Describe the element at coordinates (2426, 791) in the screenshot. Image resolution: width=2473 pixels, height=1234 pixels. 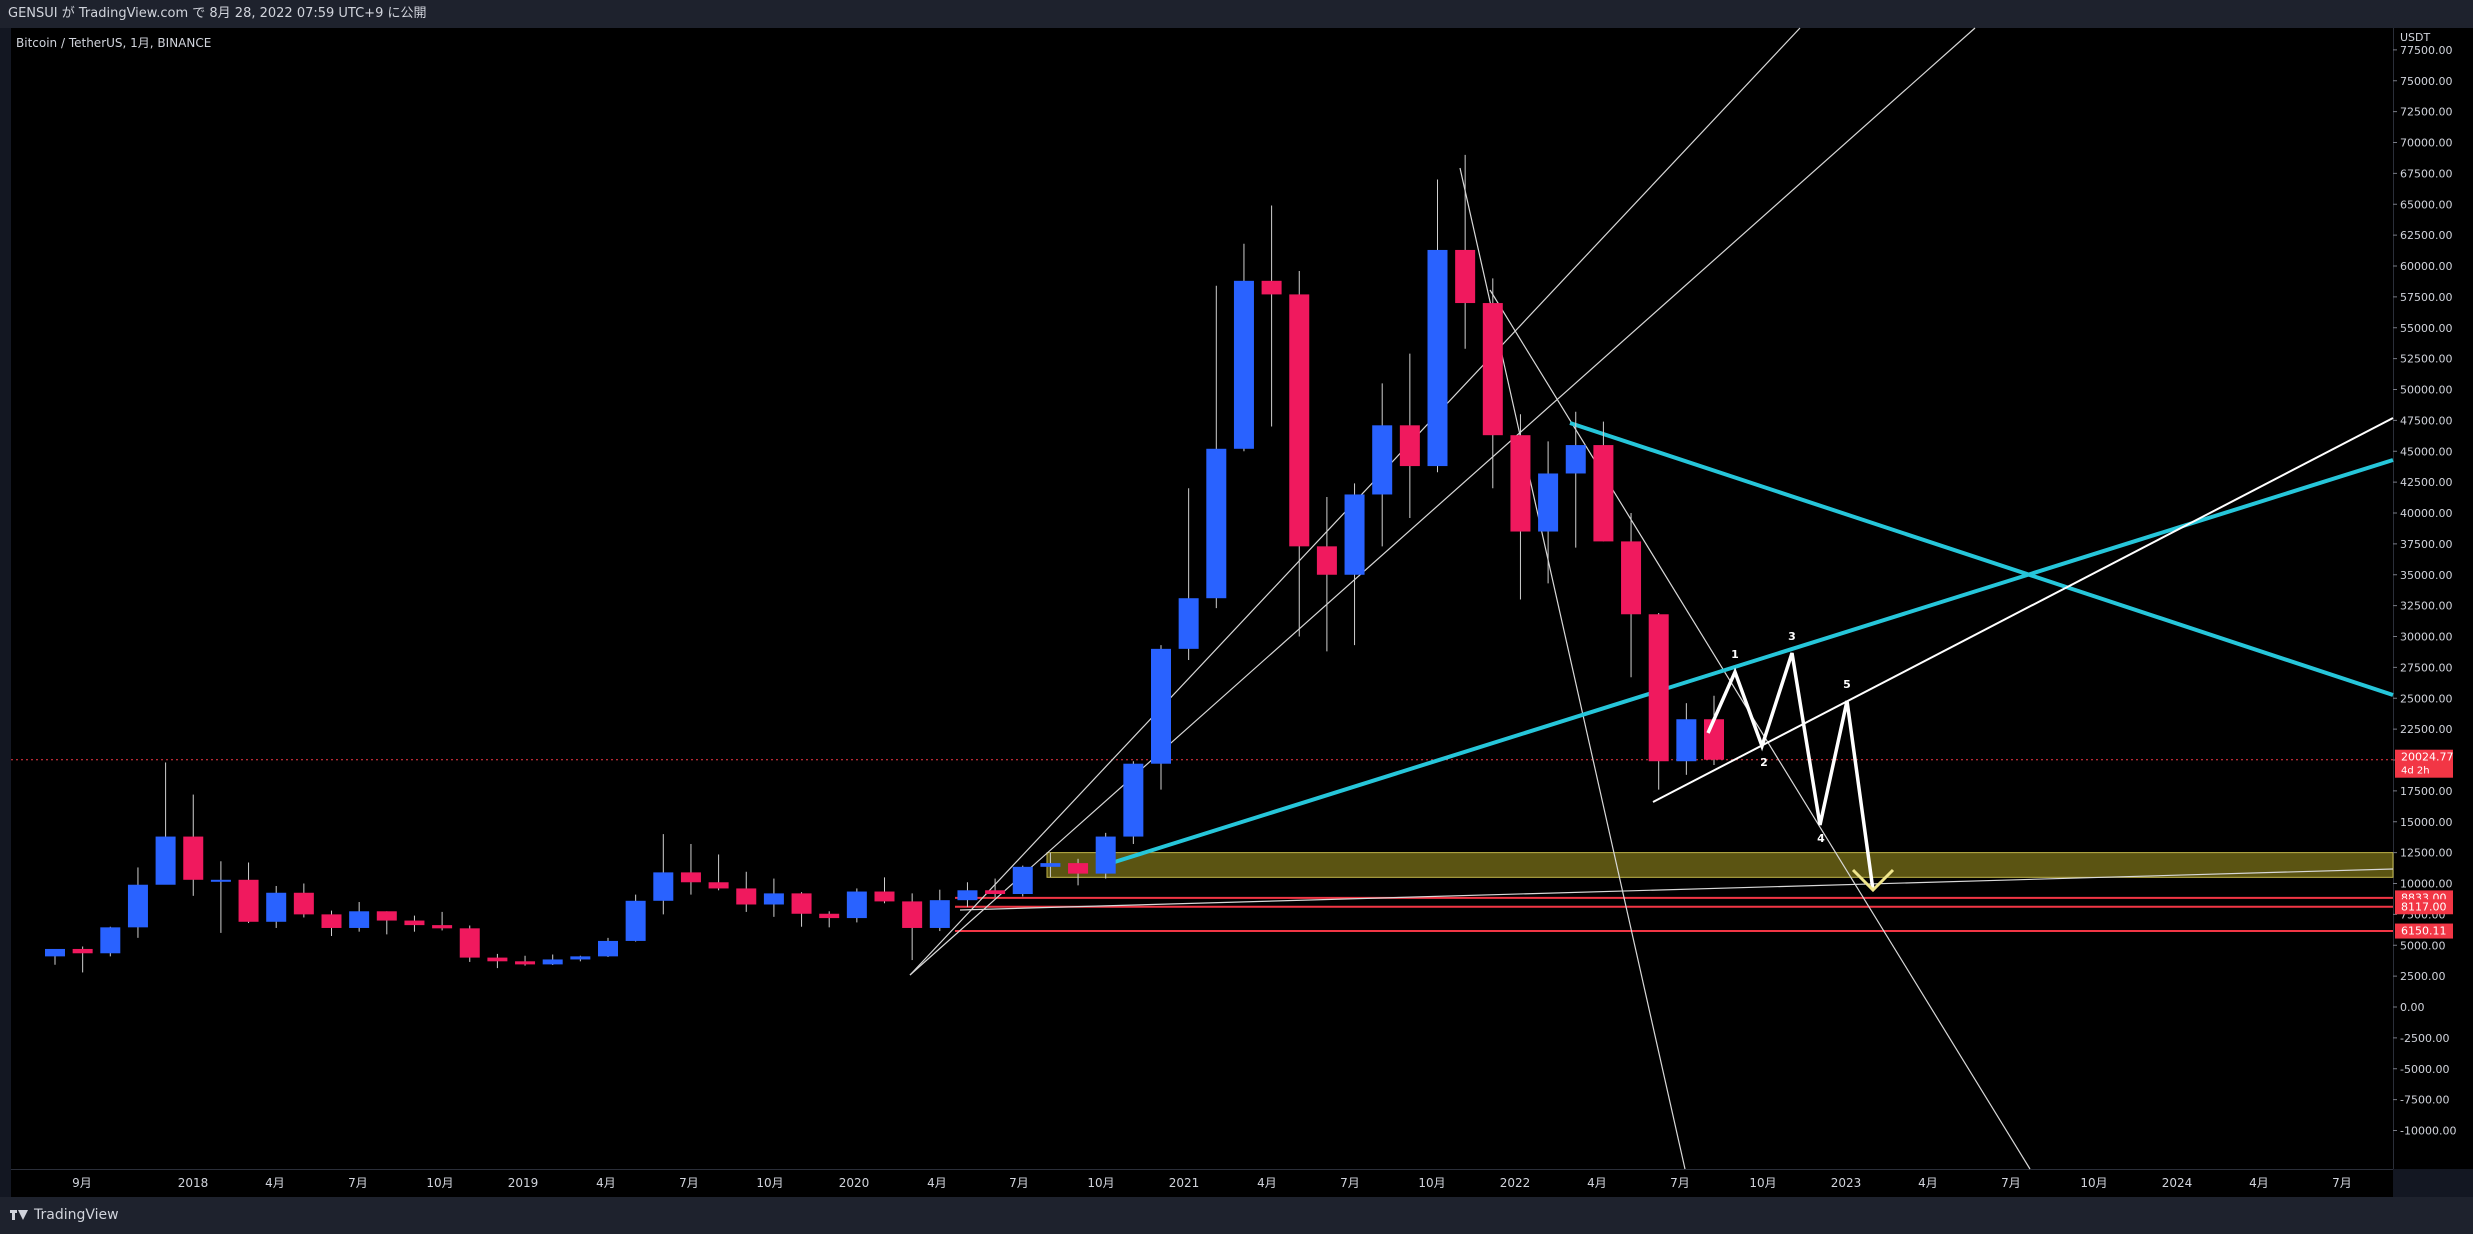
I see `y-tick-label: 17500.00` at that location.